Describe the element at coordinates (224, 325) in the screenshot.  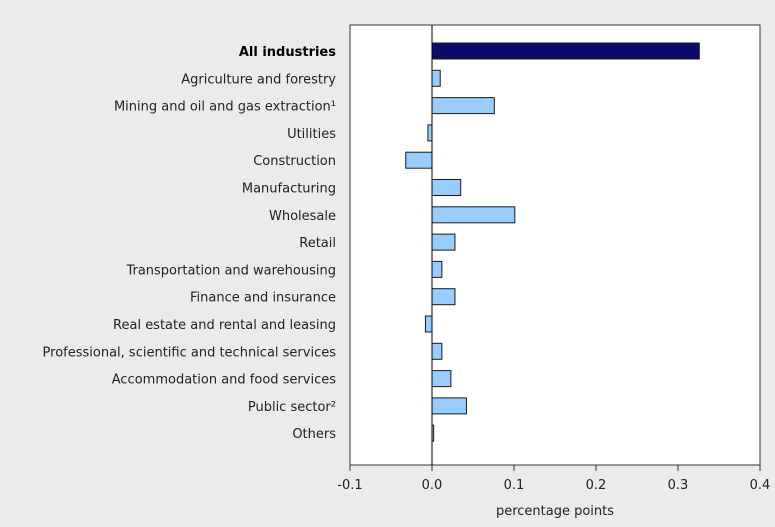
I see `category-label-10: Real estate and rental and leasing` at that location.